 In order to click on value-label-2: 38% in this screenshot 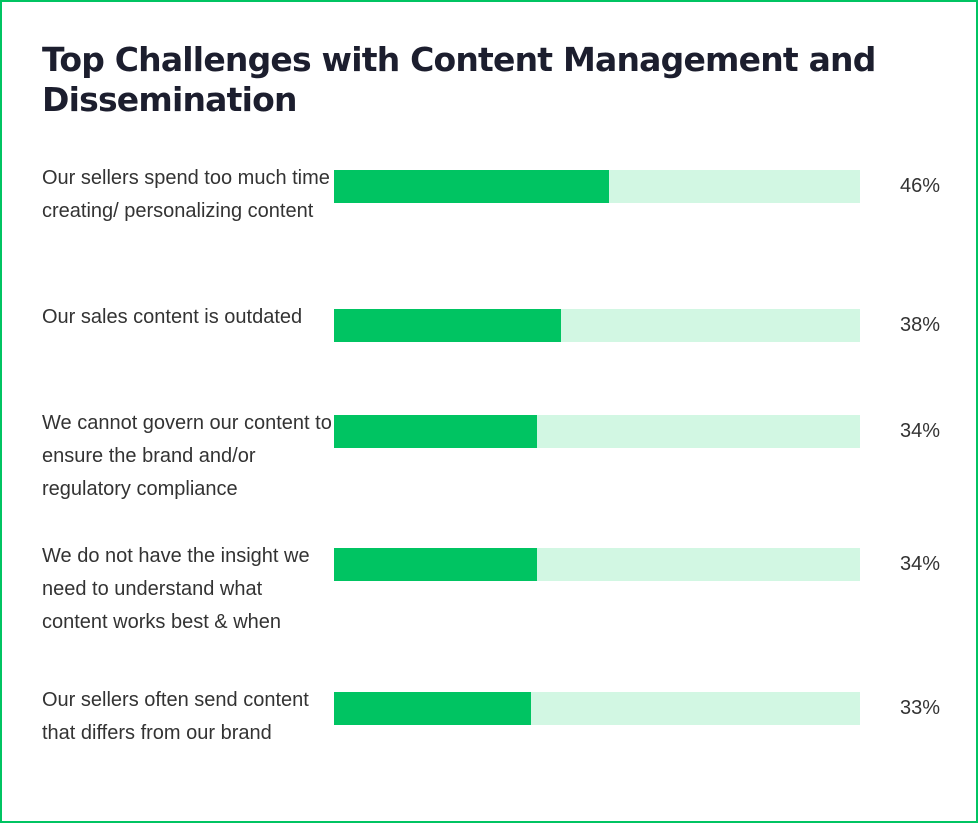, I will do `click(919, 325)`.